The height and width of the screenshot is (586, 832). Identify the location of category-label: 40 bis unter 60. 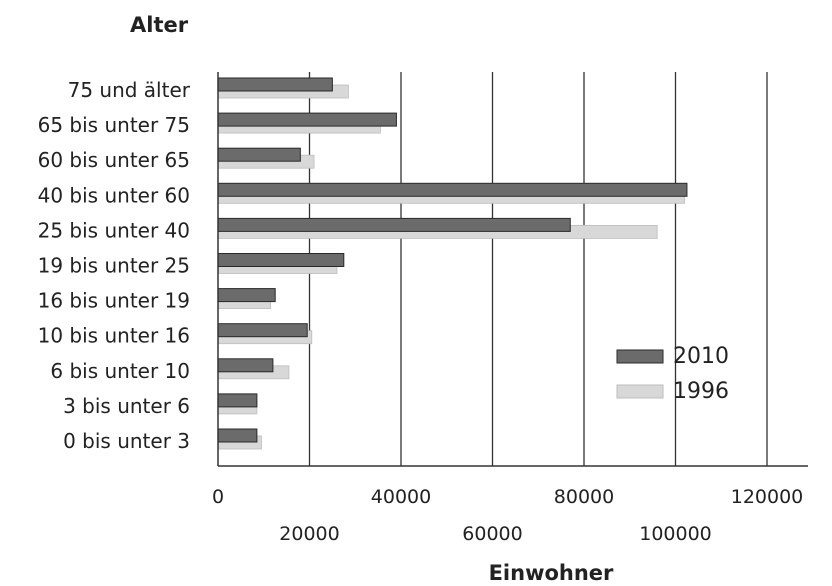
(114, 195).